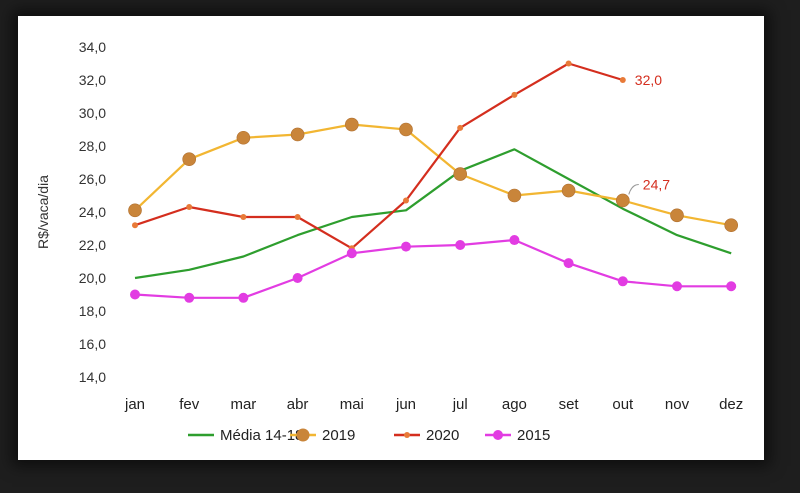  I want to click on y-tick-label: 16,0, so click(92, 344).